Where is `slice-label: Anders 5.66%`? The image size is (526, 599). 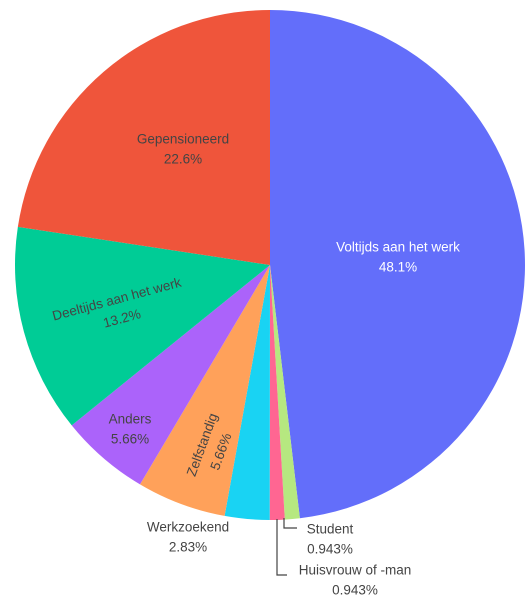 slice-label: Anders 5.66% is located at coordinates (130, 429).